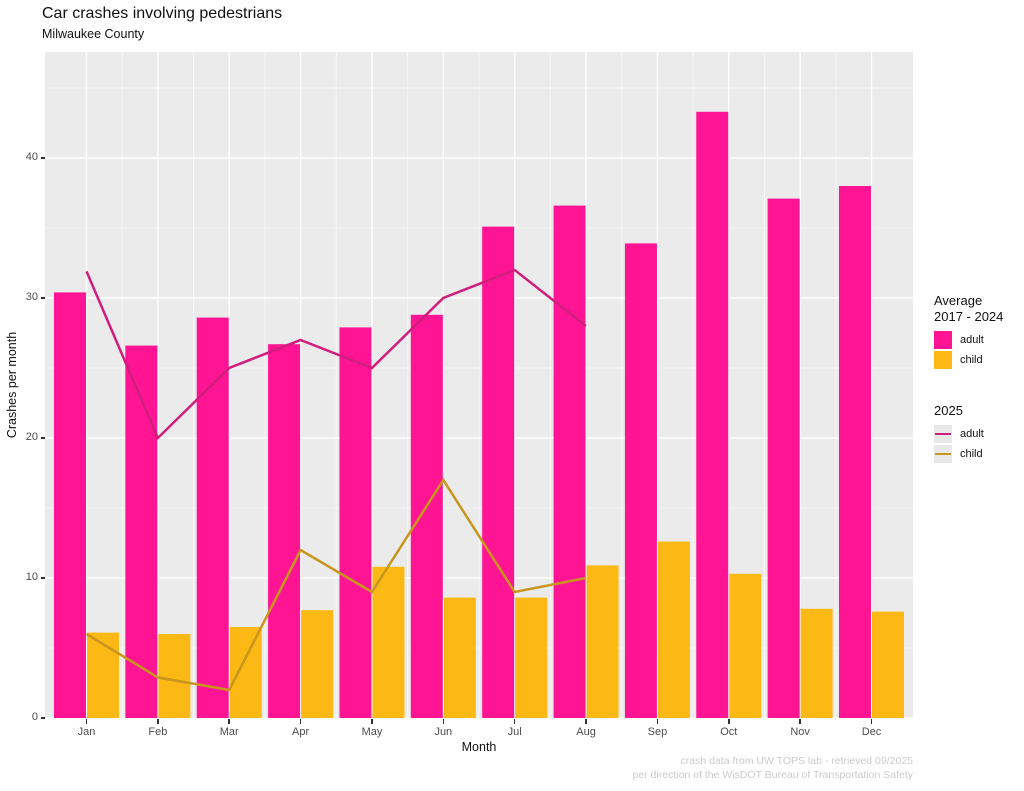 The height and width of the screenshot is (791, 1024). I want to click on x-tick-label: Mar, so click(229, 732).